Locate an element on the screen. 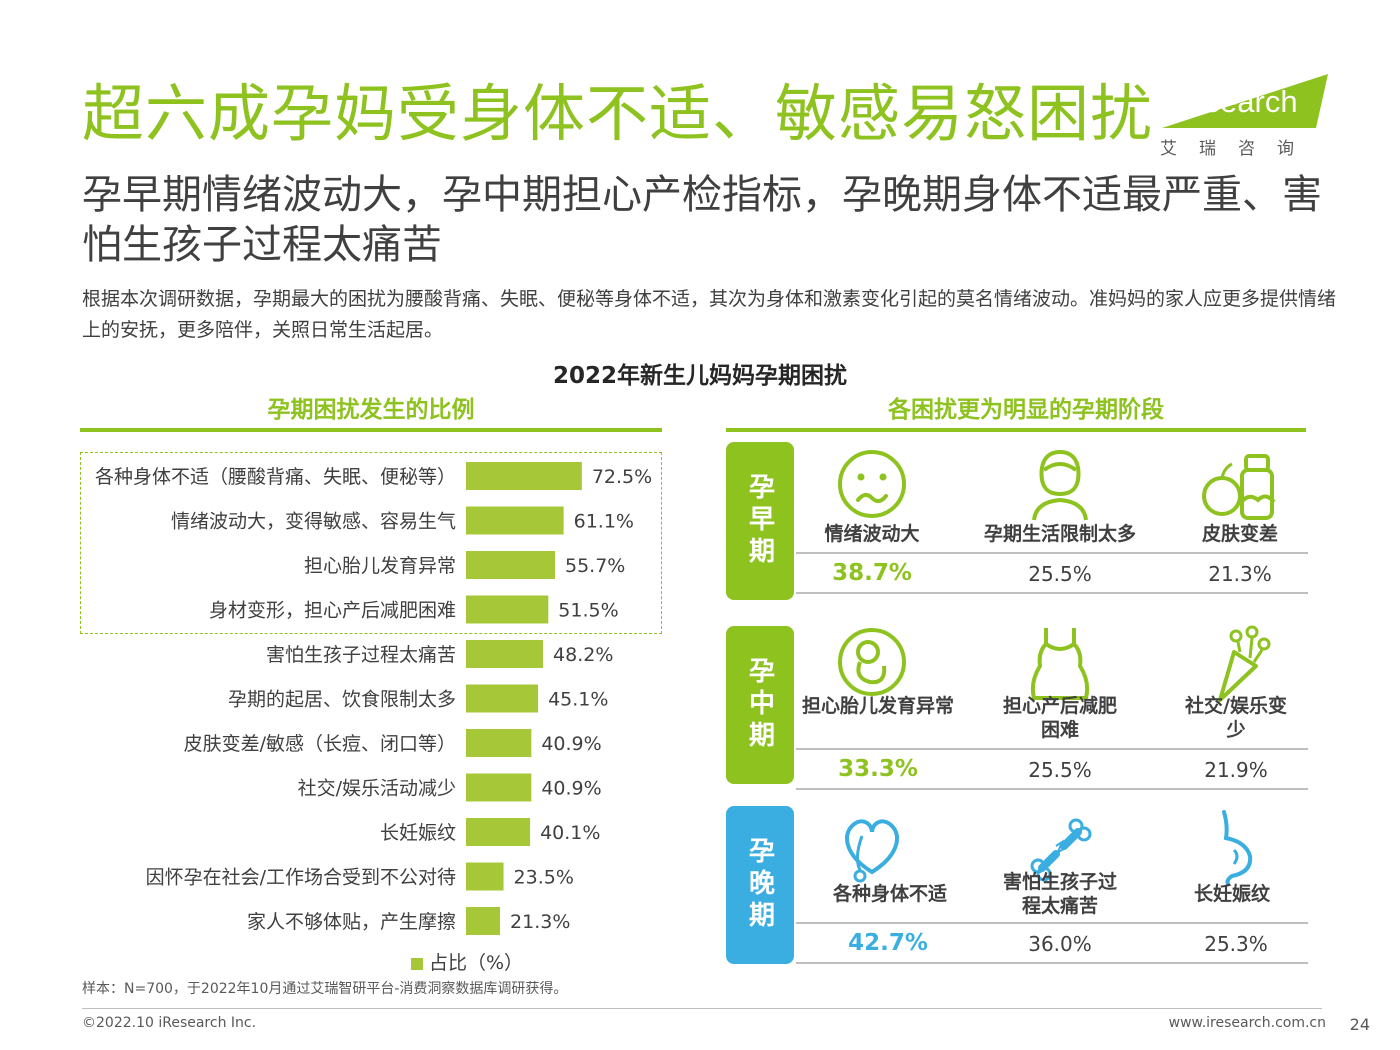 The width and height of the screenshot is (1400, 1050). heart-stethoscope-icon is located at coordinates (872, 851).